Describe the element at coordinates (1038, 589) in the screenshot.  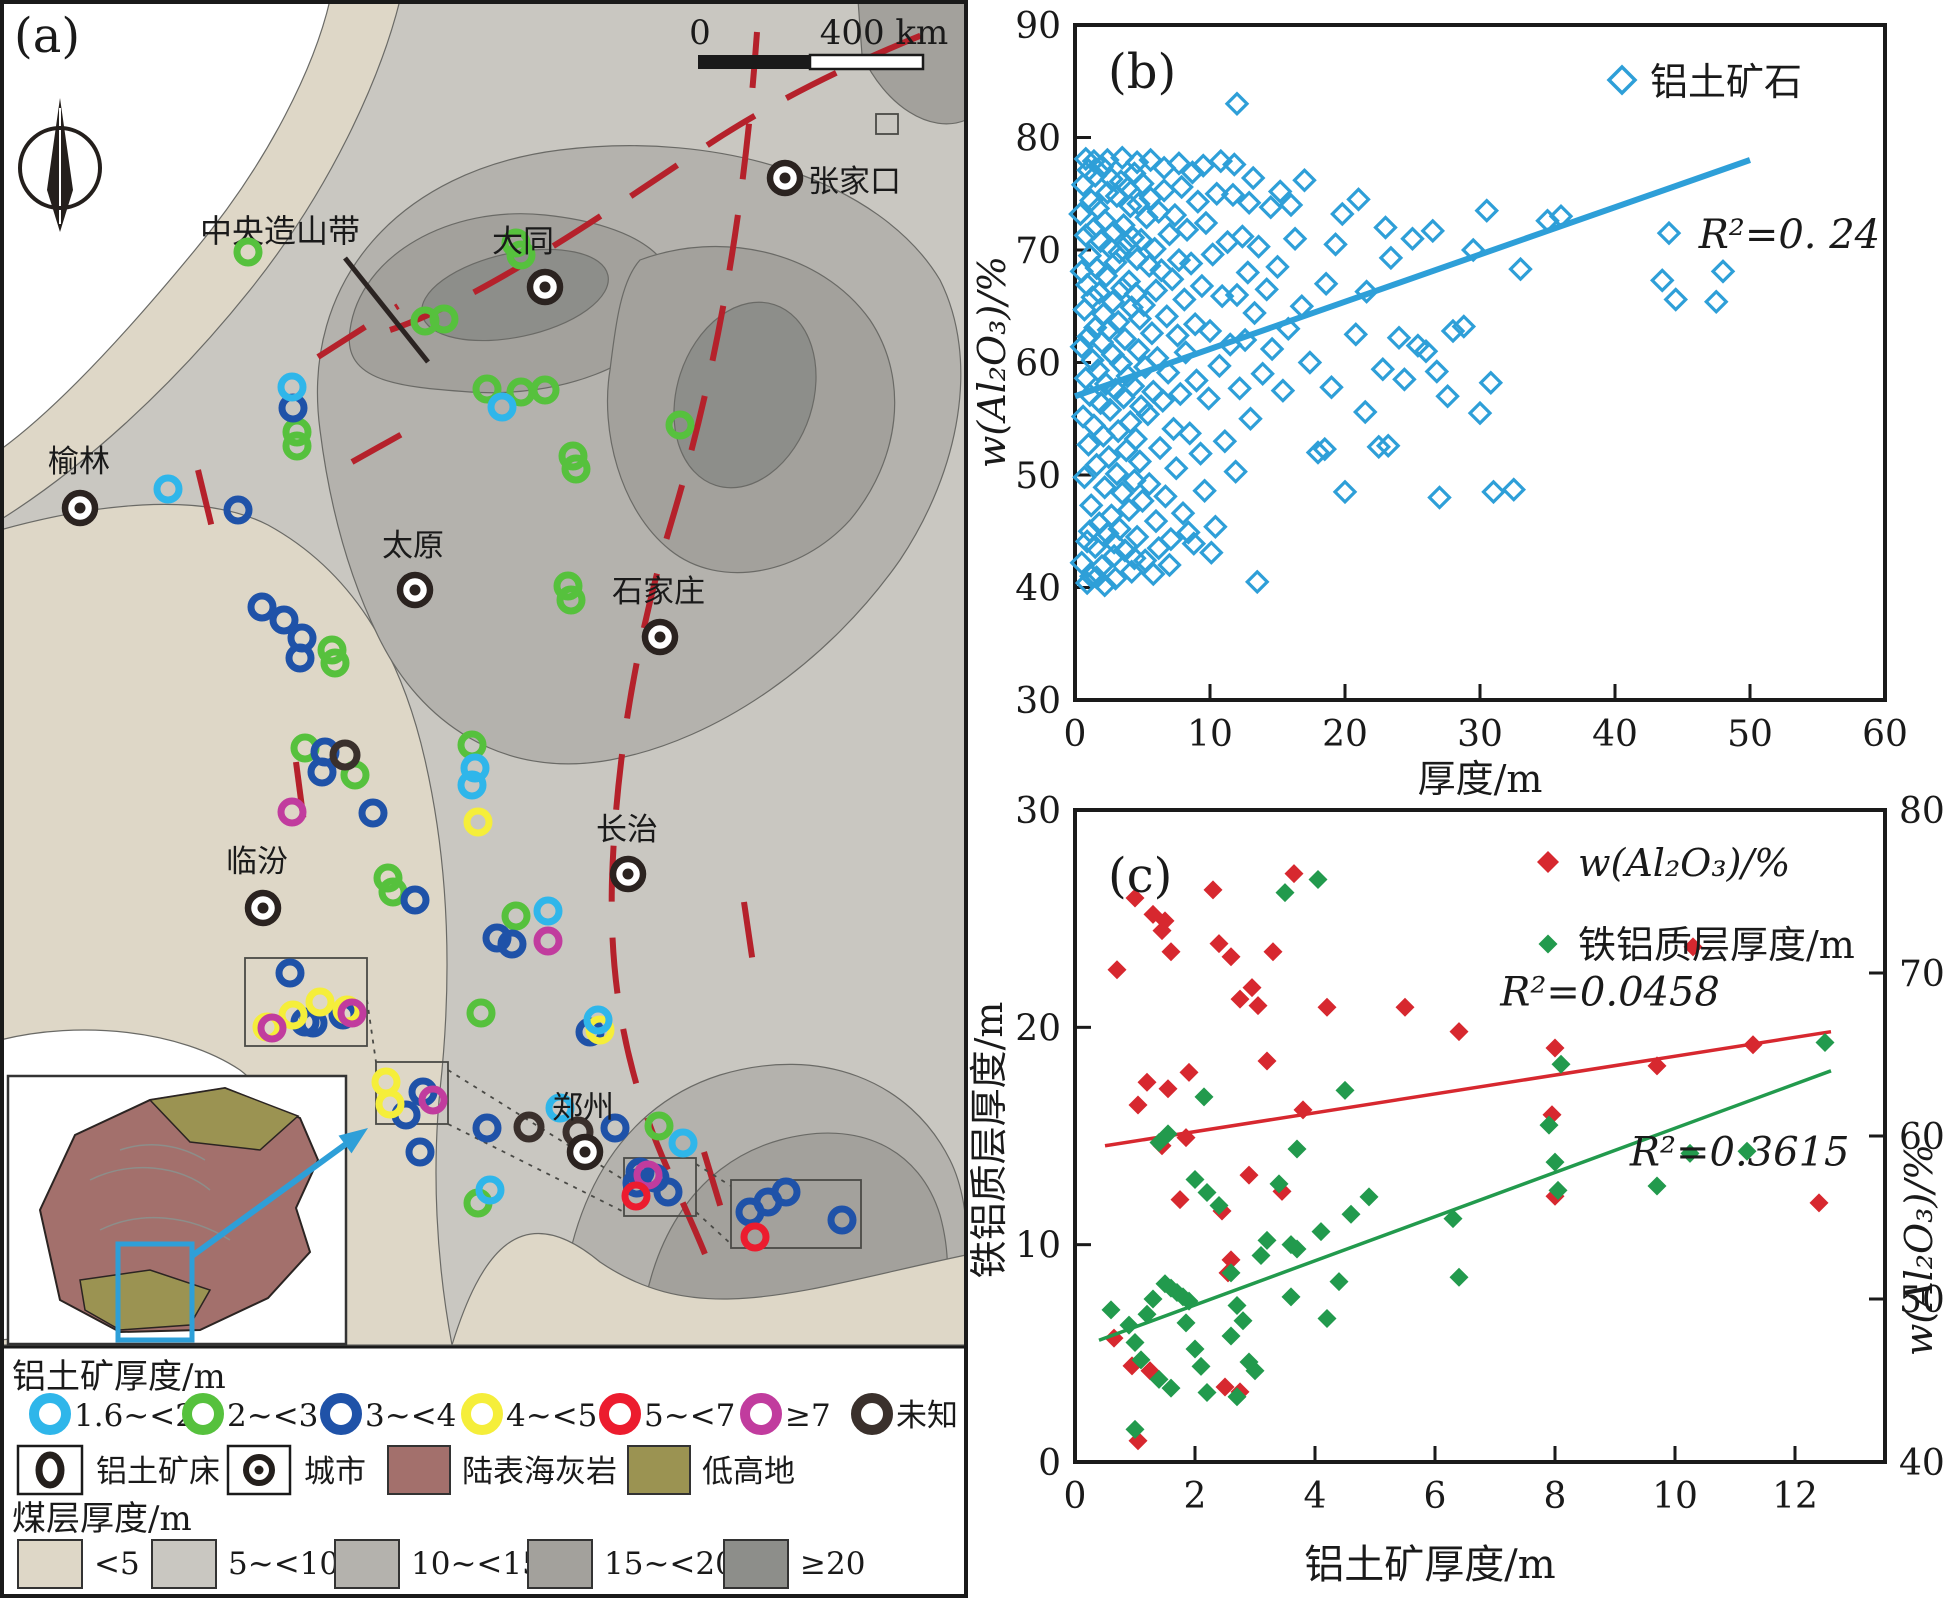
I see `y-tick-label: 40` at that location.